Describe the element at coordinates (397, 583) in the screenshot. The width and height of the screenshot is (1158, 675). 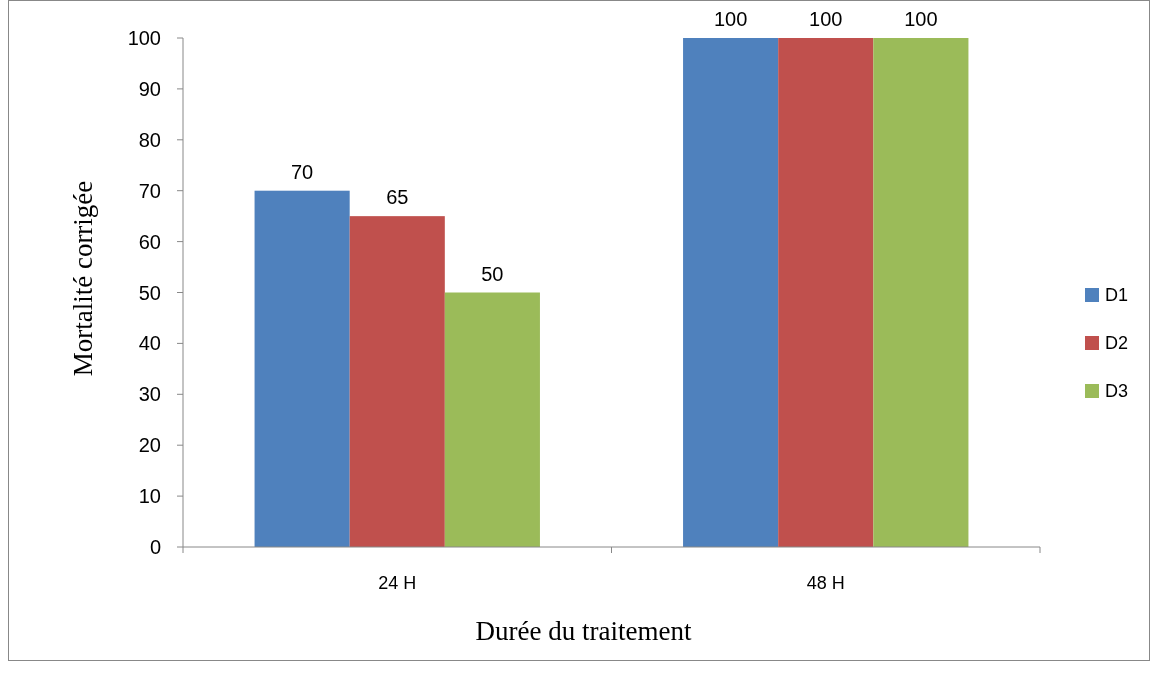
I see `x-tick-label: 24 H` at that location.